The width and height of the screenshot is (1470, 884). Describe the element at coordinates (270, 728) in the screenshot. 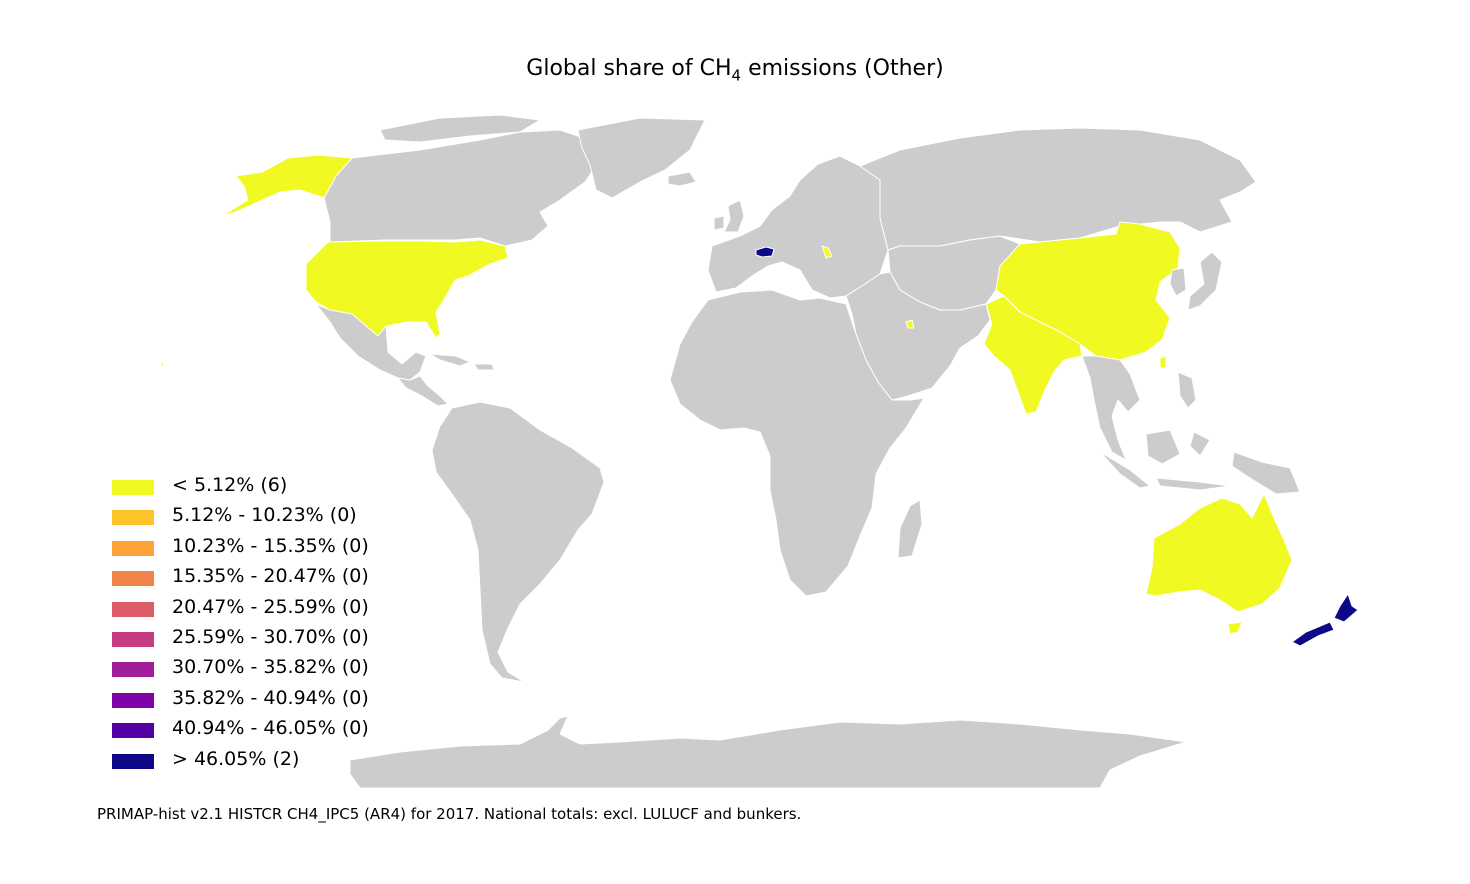

I see `legend-label: 40.94% - 46.05% (0)` at that location.